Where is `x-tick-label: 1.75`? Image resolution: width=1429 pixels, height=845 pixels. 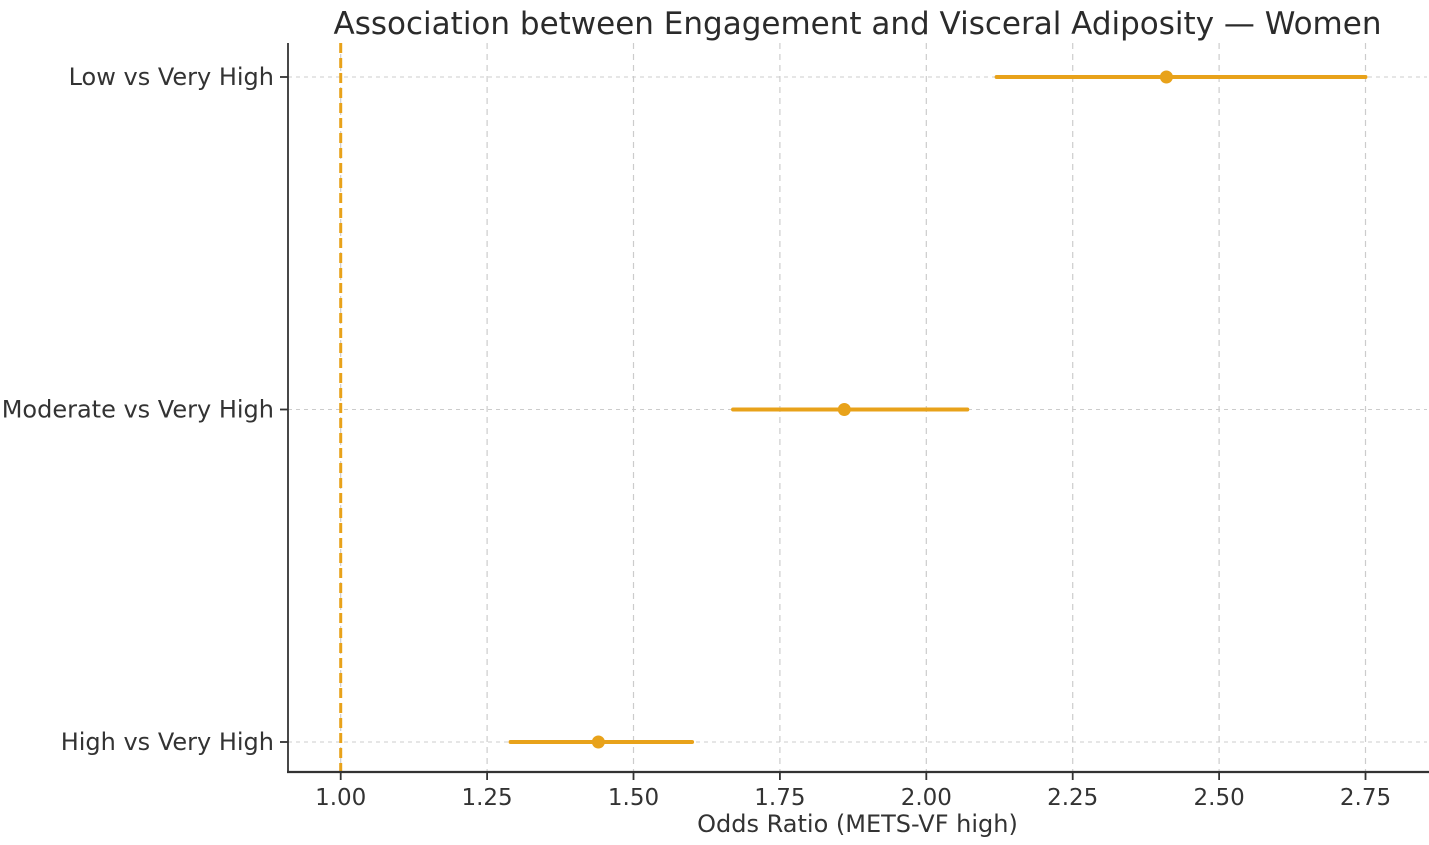 x-tick-label: 1.75 is located at coordinates (779, 798).